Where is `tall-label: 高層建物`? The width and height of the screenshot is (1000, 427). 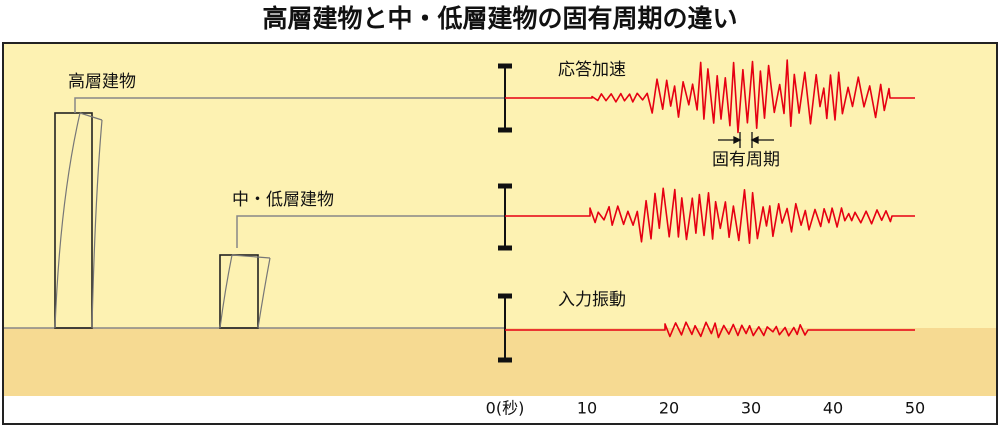 tall-label: 高層建物 is located at coordinates (102, 82).